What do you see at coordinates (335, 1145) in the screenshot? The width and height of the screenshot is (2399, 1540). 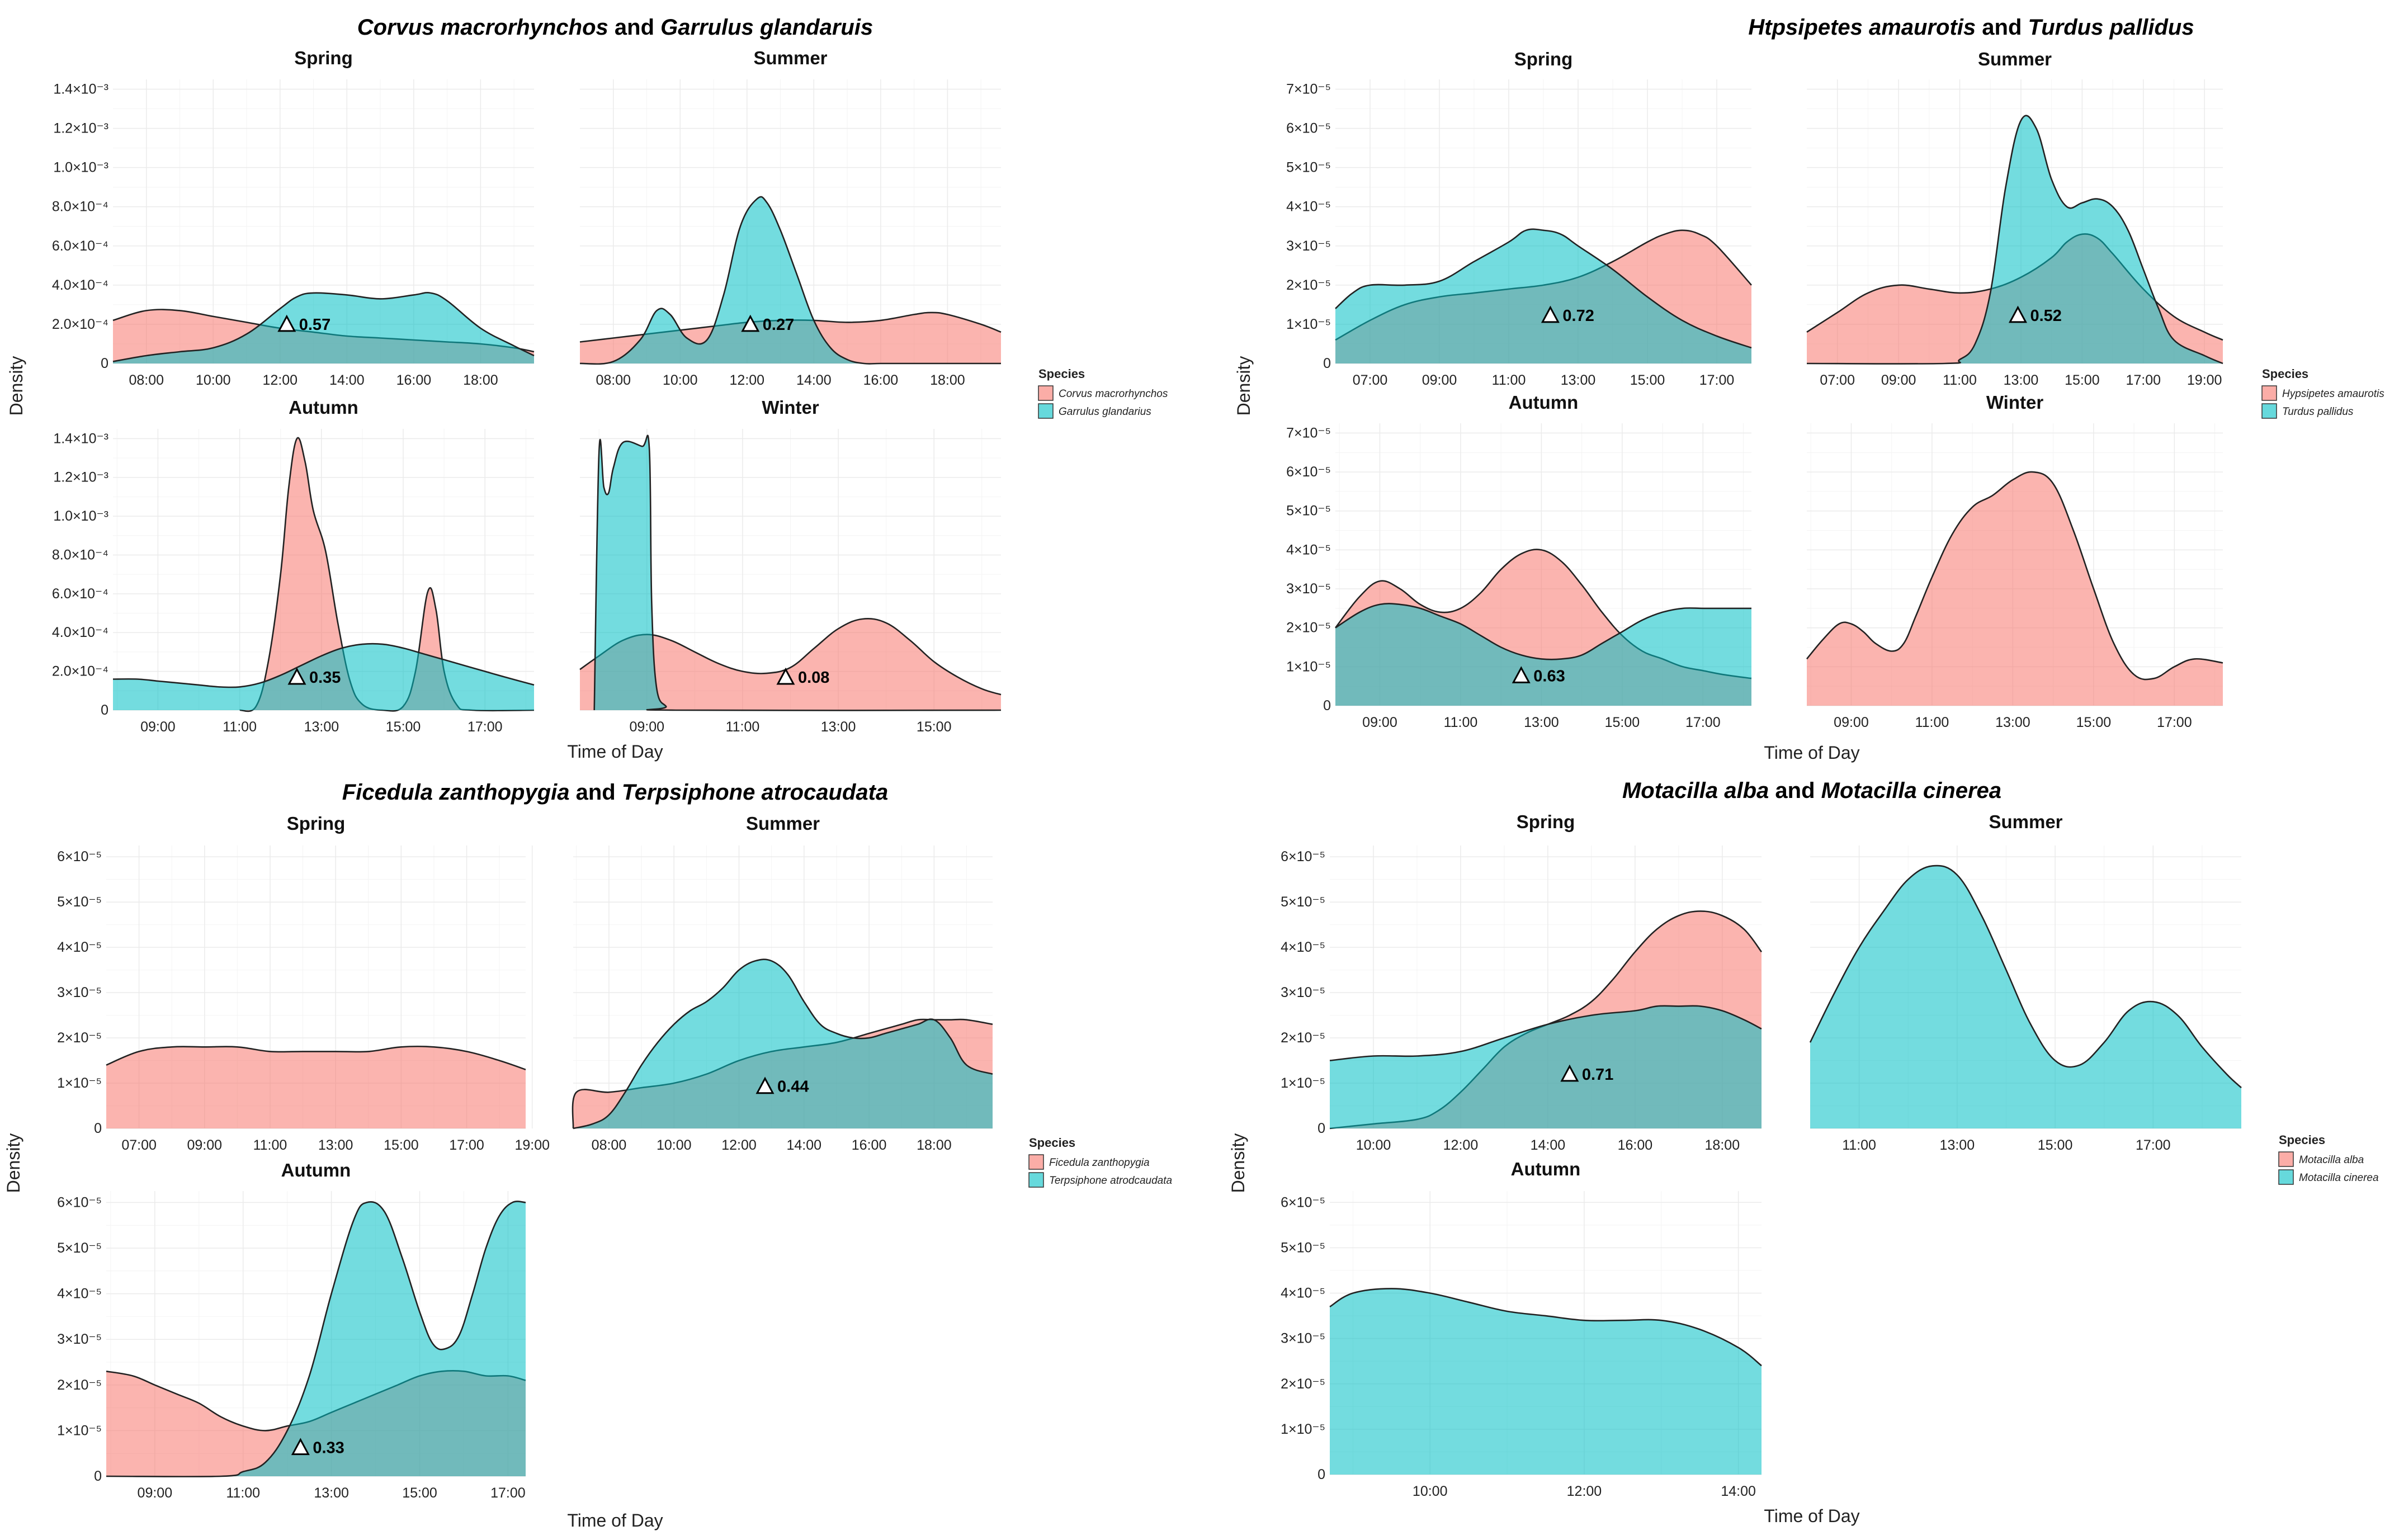 I see `x-tick-label: 13:00` at bounding box center [335, 1145].